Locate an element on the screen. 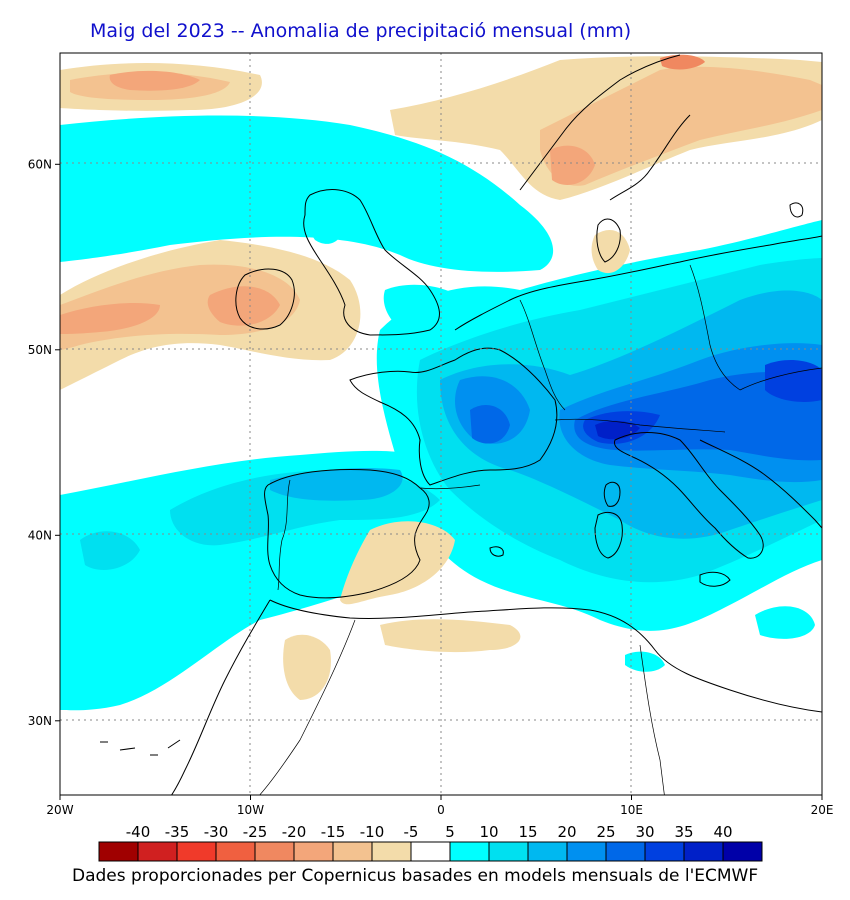 Image resolution: width=850 pixels, height=900 pixels. lat-tick-label: 50N is located at coordinates (40, 350).